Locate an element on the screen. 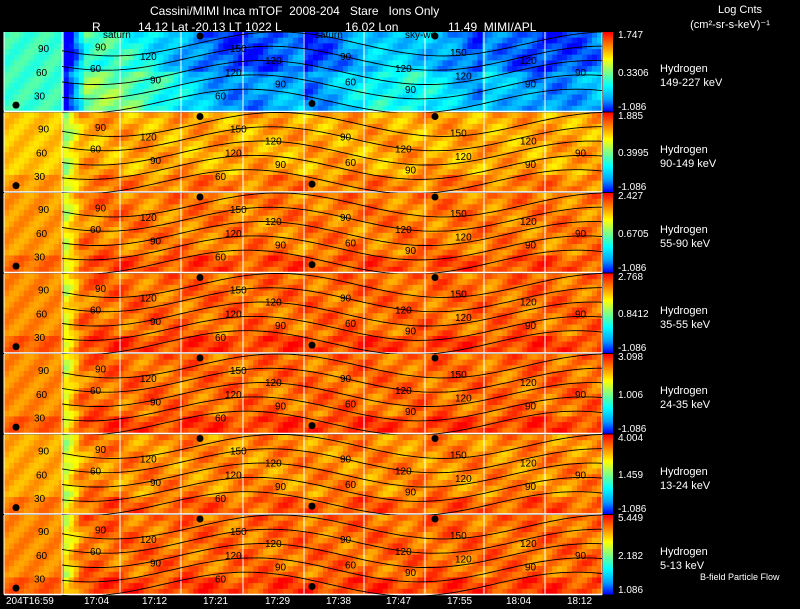 The image size is (800, 609). contour-label: 120 is located at coordinates (273, 61).